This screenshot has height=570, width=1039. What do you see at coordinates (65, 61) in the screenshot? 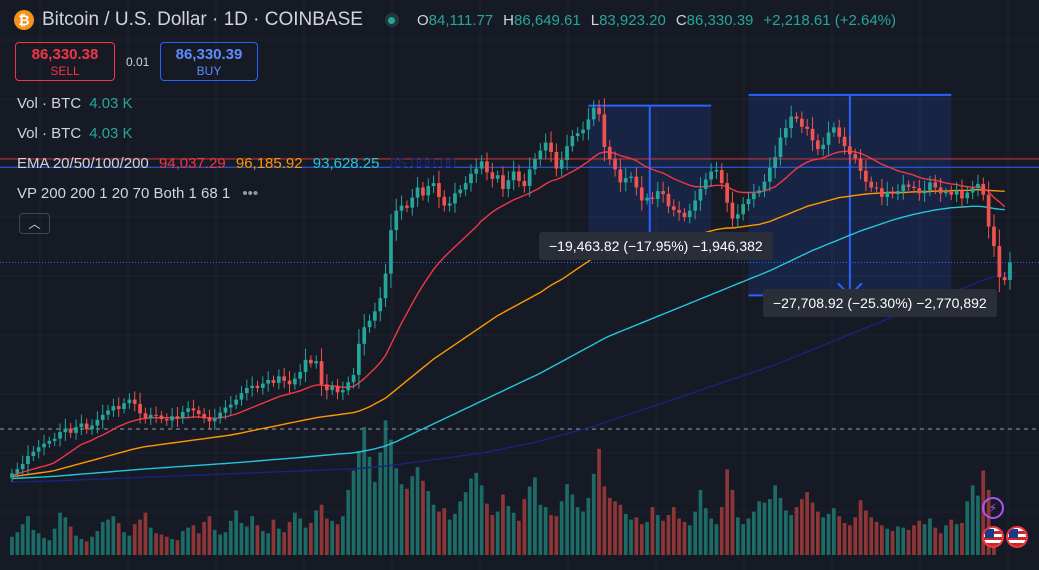
I see `sell-button: 86,330.38 SELL` at bounding box center [65, 61].